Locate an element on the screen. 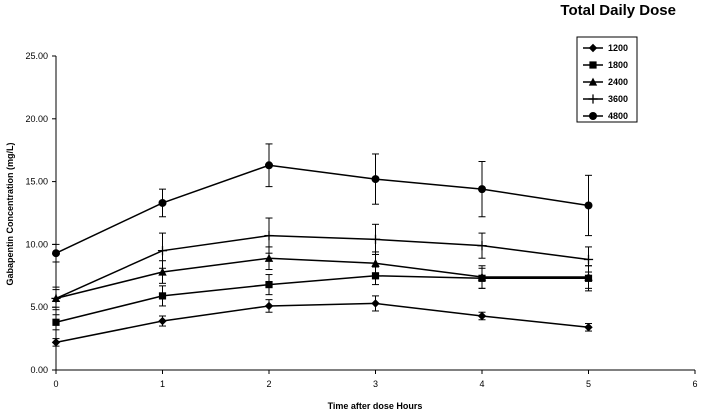  x-tick-label: 4 is located at coordinates (481, 384).